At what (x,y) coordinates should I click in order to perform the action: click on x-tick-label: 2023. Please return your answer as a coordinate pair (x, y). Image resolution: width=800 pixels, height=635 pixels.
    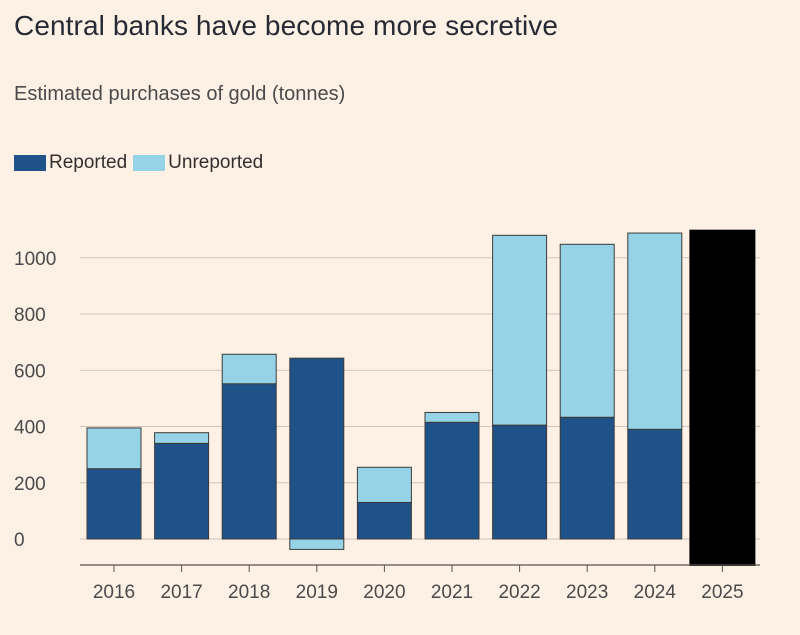
    Looking at the image, I should click on (587, 592).